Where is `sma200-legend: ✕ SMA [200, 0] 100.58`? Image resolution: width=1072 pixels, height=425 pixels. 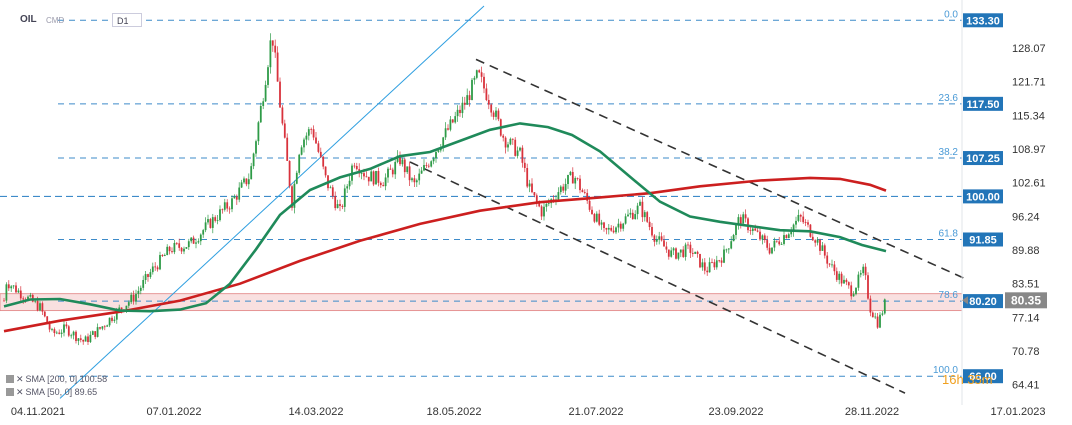 sma200-legend: ✕ SMA [200, 0] 100.58 is located at coordinates (56, 379).